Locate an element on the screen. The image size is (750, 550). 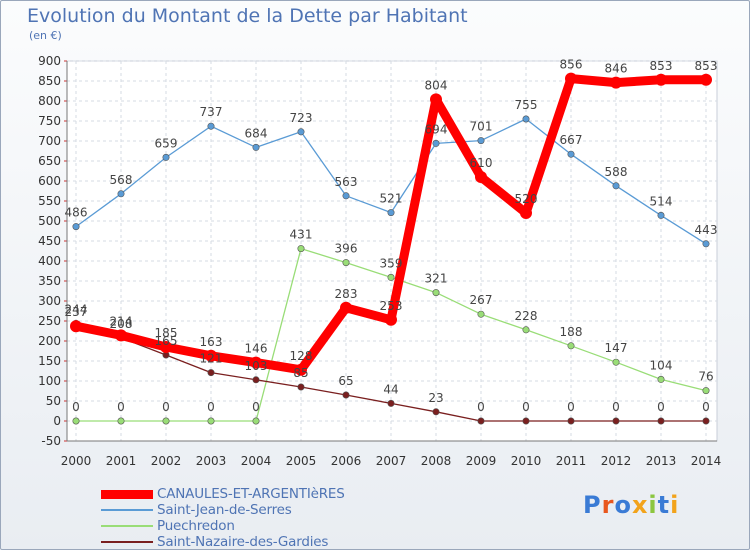
y-tick-label: 300 is located at coordinates (49, 301).